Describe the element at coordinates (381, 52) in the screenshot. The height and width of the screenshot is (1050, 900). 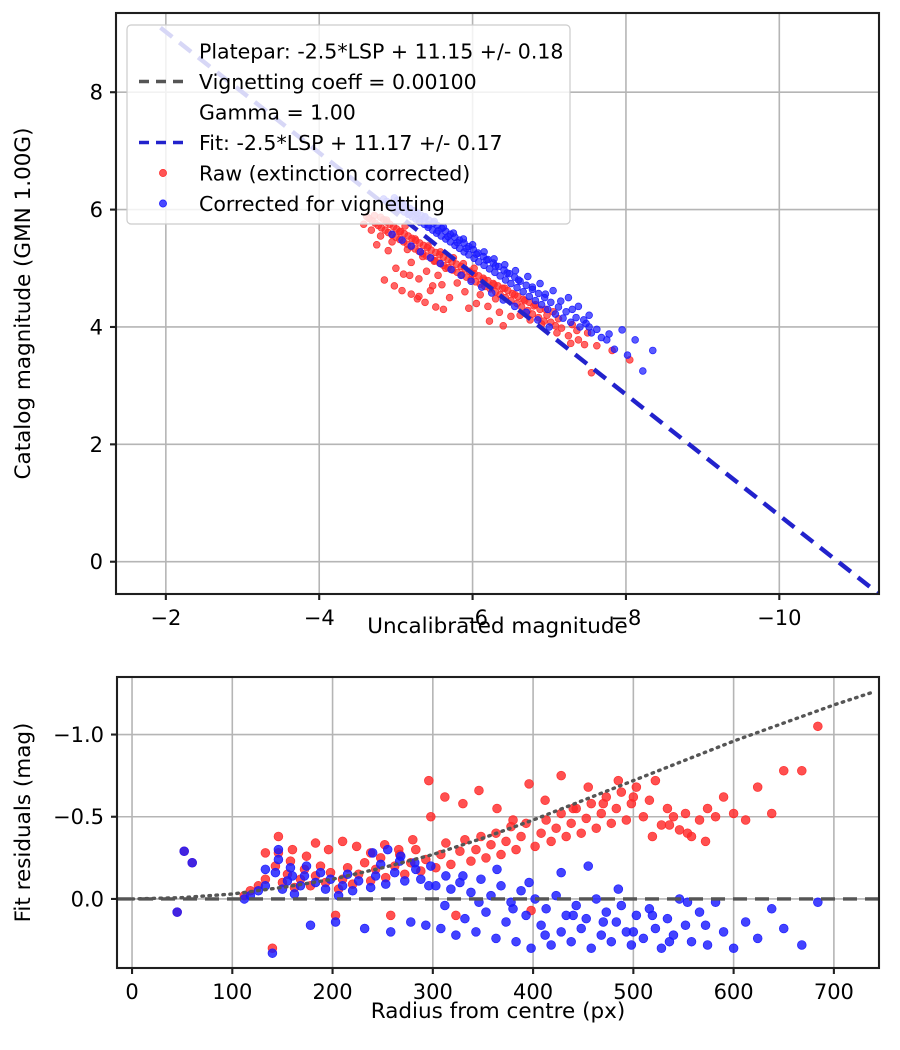
I see `legend-entry-label: Platepar: -2.5*LSP + 11.15 +/- 0.18` at that location.